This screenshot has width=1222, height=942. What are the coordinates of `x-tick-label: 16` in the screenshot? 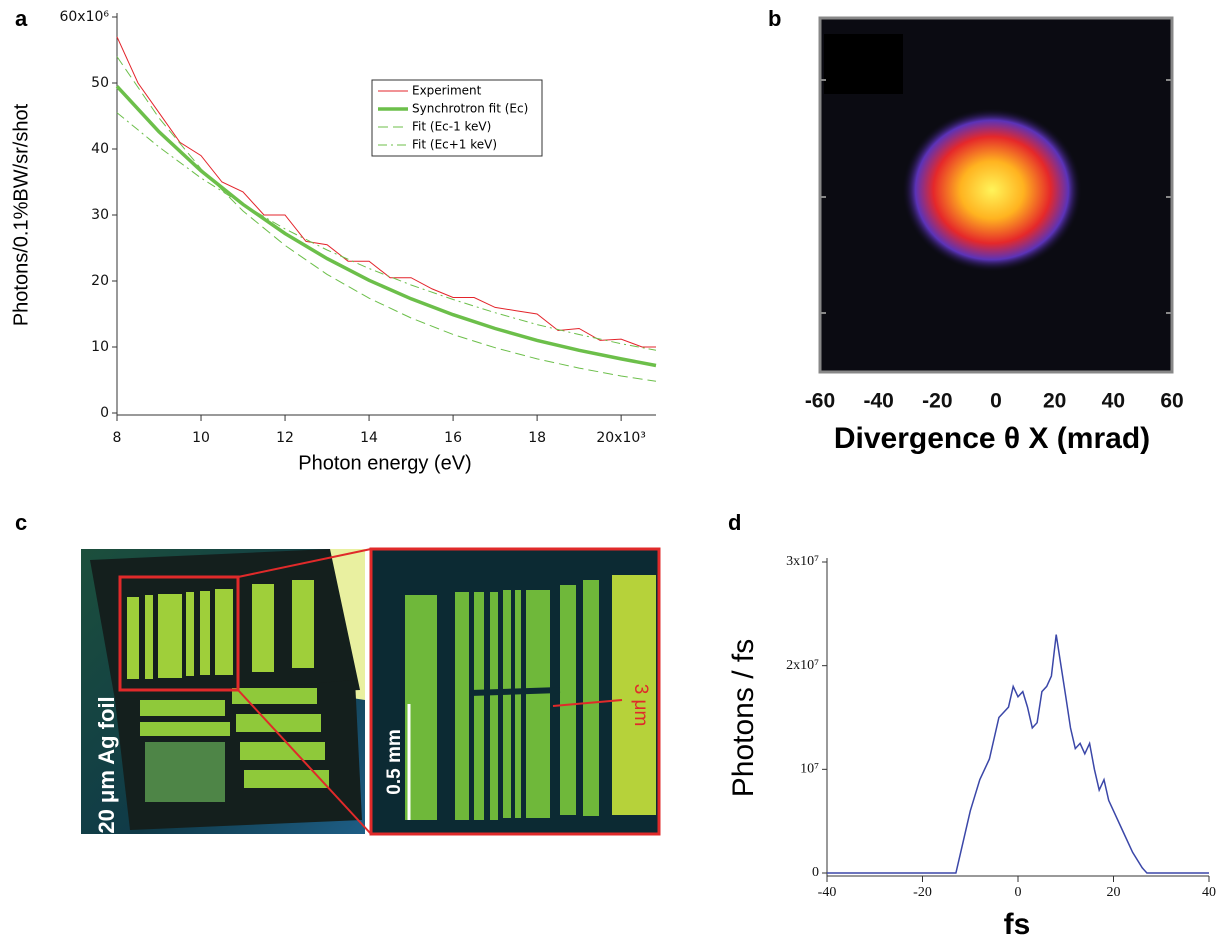 It's located at (453, 438).